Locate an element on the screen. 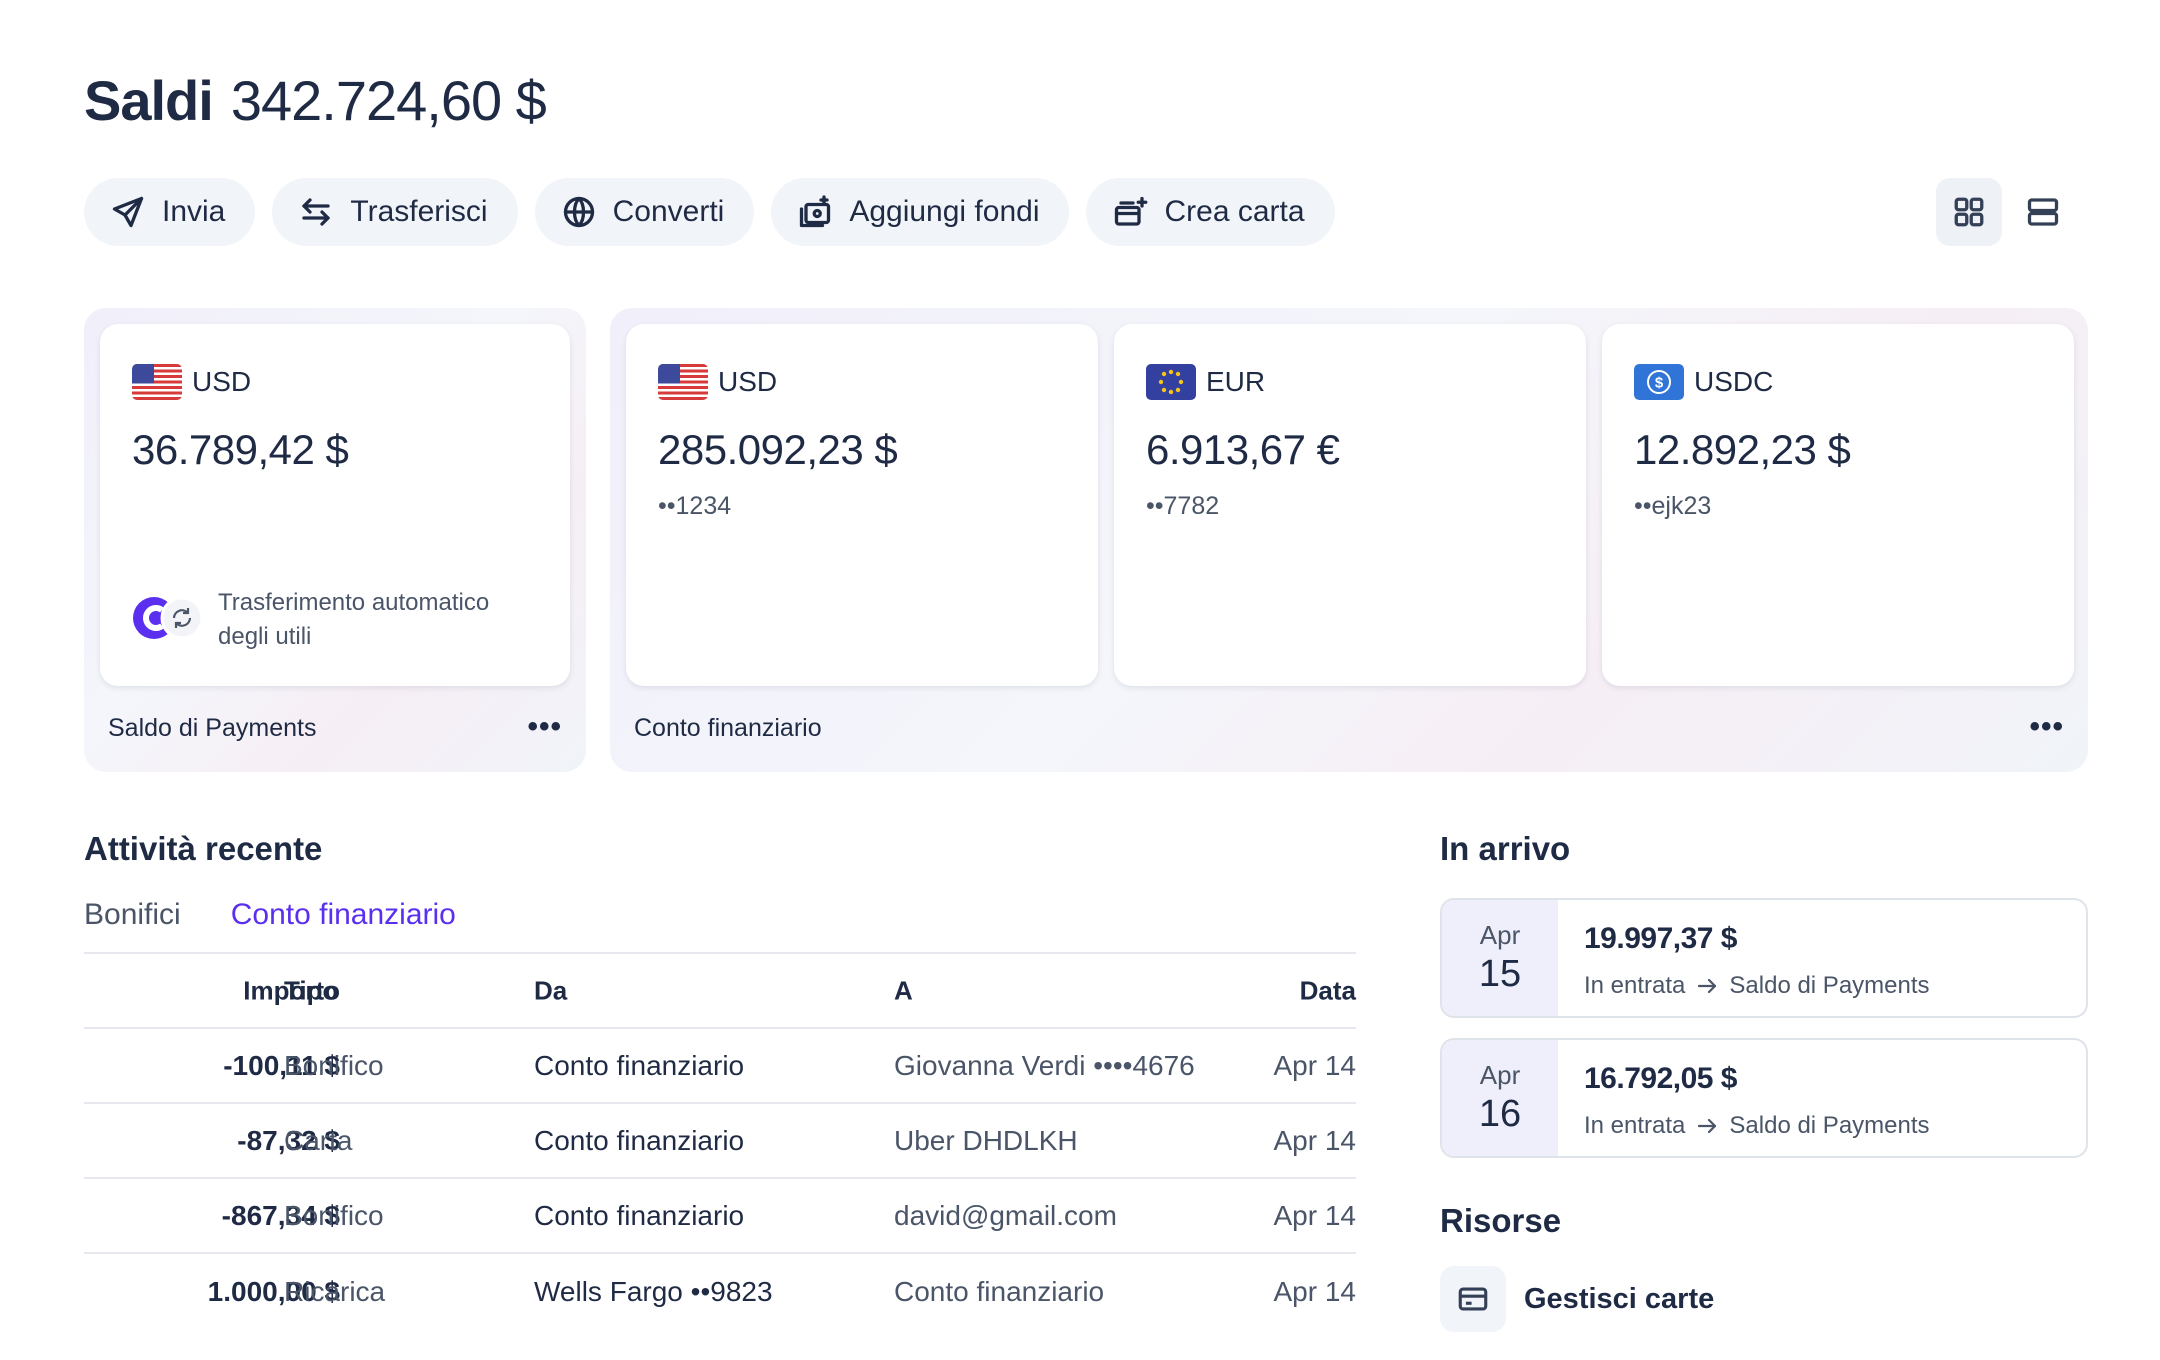 The image size is (2160, 1360). row-amount: -87,32 $ is located at coordinates (288, 1140).